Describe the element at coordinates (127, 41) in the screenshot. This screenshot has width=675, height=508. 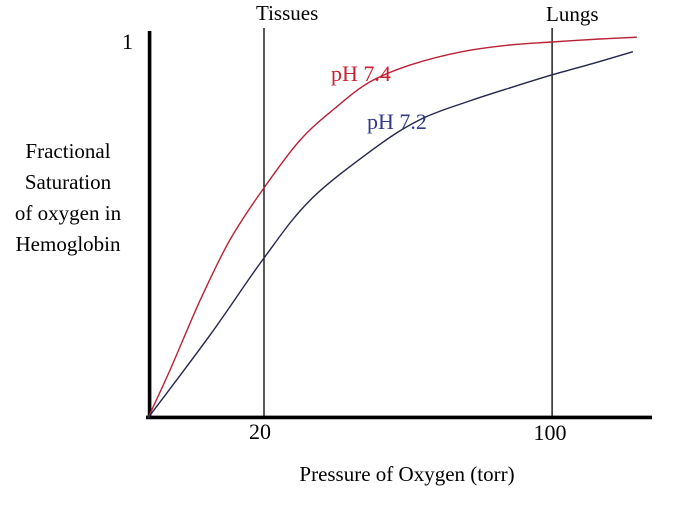
I see `y-axis-tick-label-1: 1` at that location.